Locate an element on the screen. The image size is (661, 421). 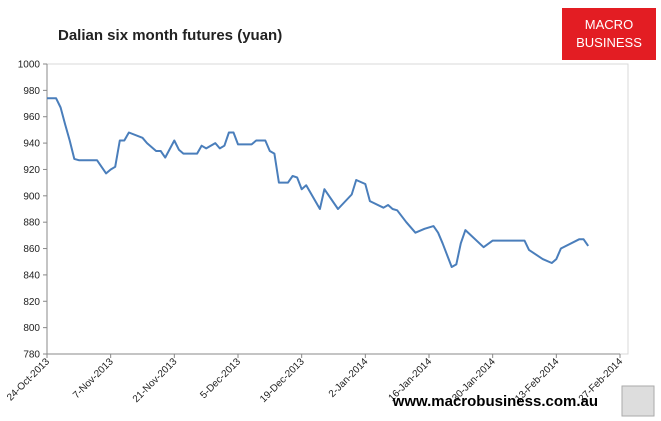
y-tick-label: 940 is located at coordinates (31, 144).